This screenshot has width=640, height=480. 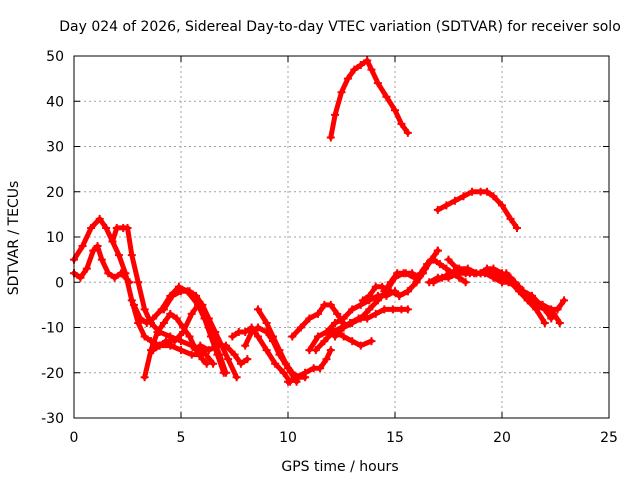 What do you see at coordinates (74, 438) in the screenshot?
I see `x-tick-label: 0` at bounding box center [74, 438].